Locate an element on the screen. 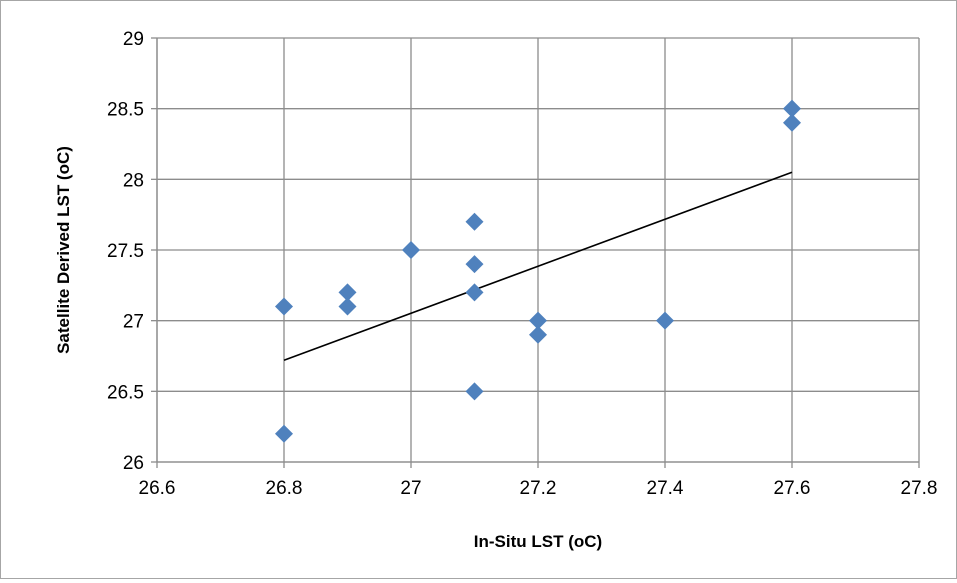 The width and height of the screenshot is (957, 583). y-tick-label: 29 is located at coordinates (133, 39).